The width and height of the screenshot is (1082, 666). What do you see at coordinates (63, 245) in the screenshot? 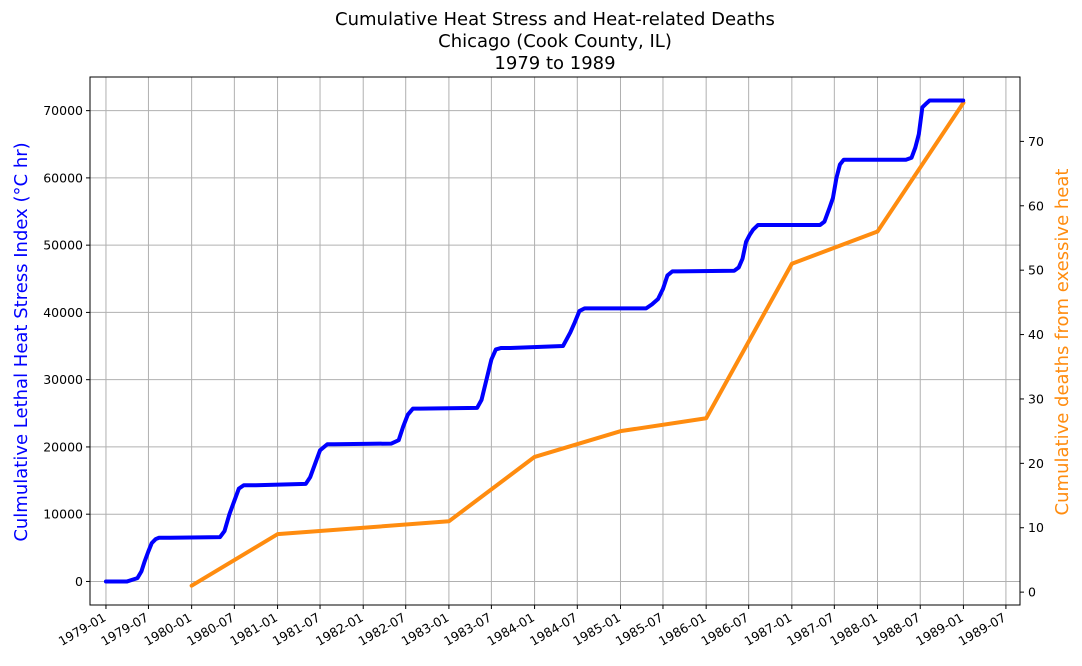
I see `y-left-tick-label: 50000` at bounding box center [63, 245].